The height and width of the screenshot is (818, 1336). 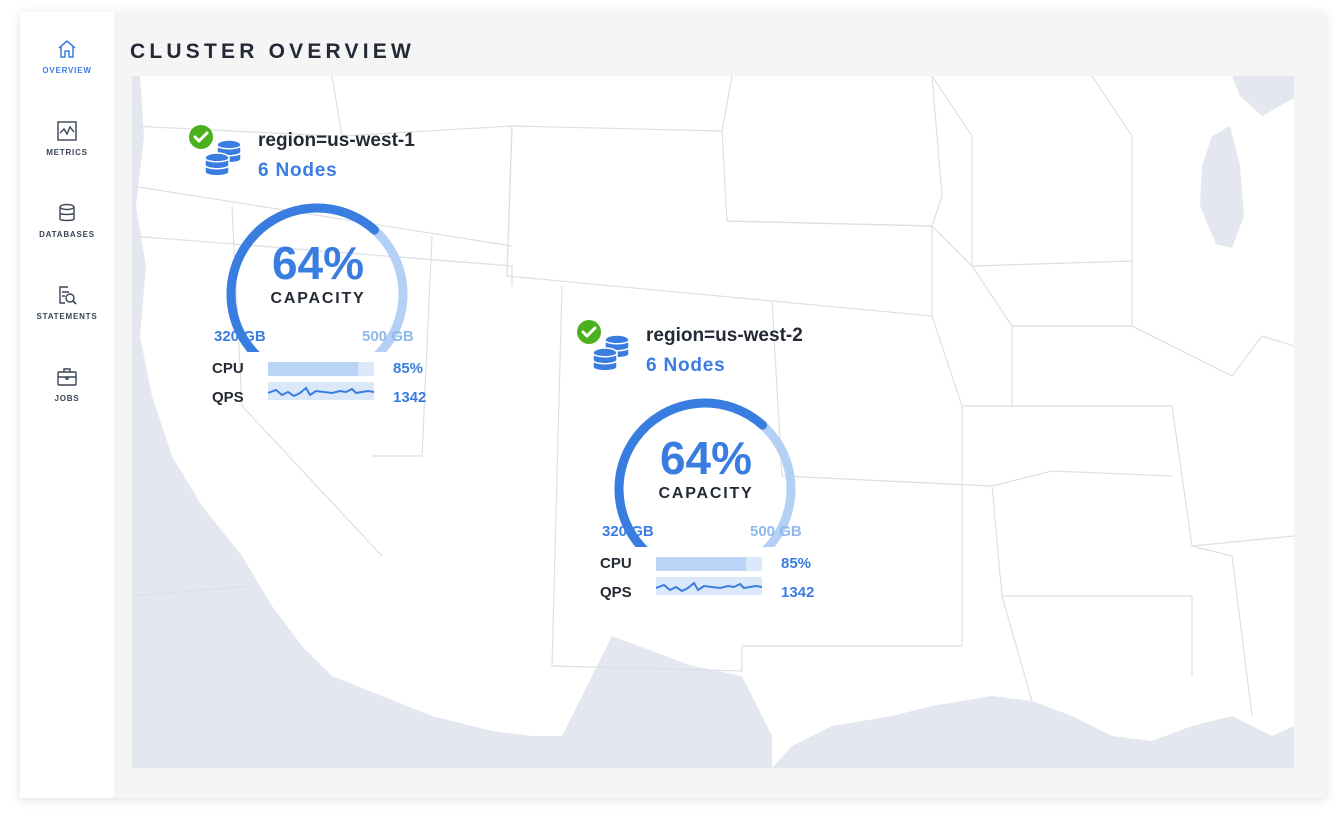 What do you see at coordinates (67, 398) in the screenshot?
I see `sidebar-item-label: JOBS` at bounding box center [67, 398].